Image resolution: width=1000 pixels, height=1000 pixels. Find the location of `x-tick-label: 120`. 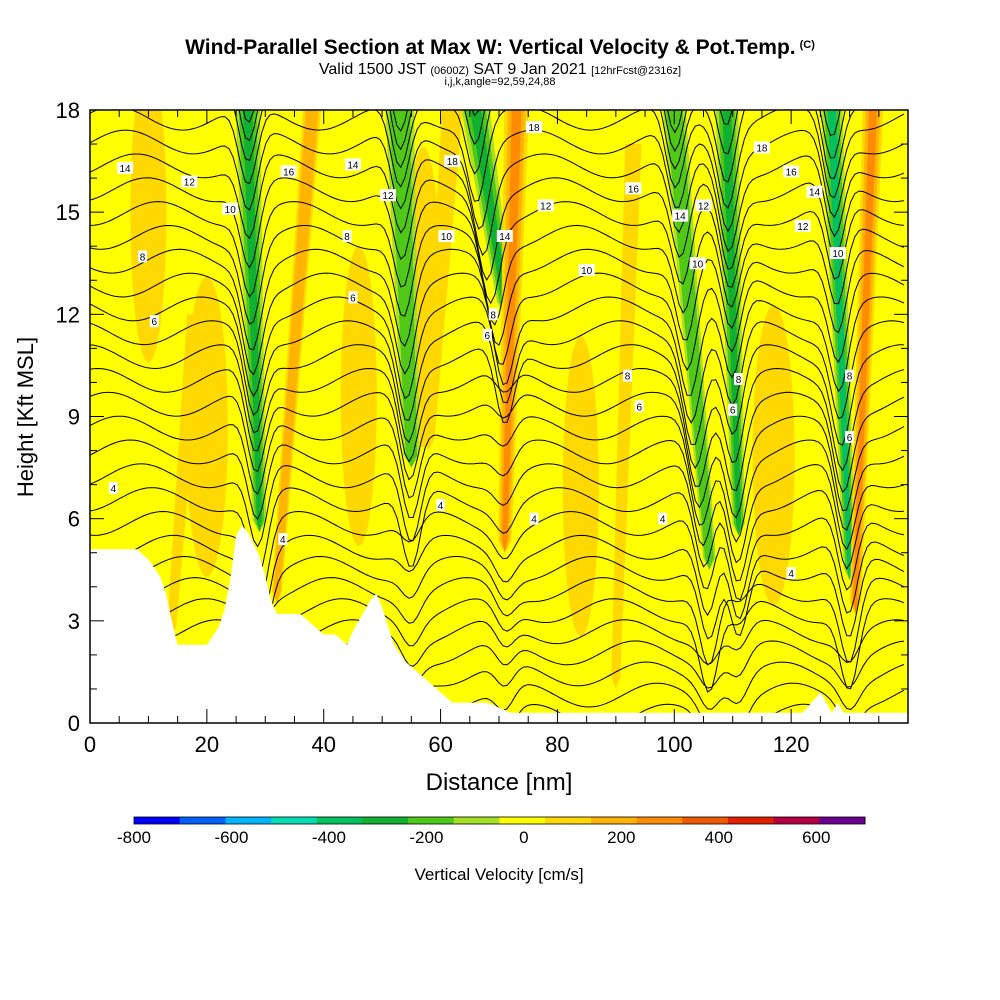

x-tick-label: 120 is located at coordinates (791, 744).